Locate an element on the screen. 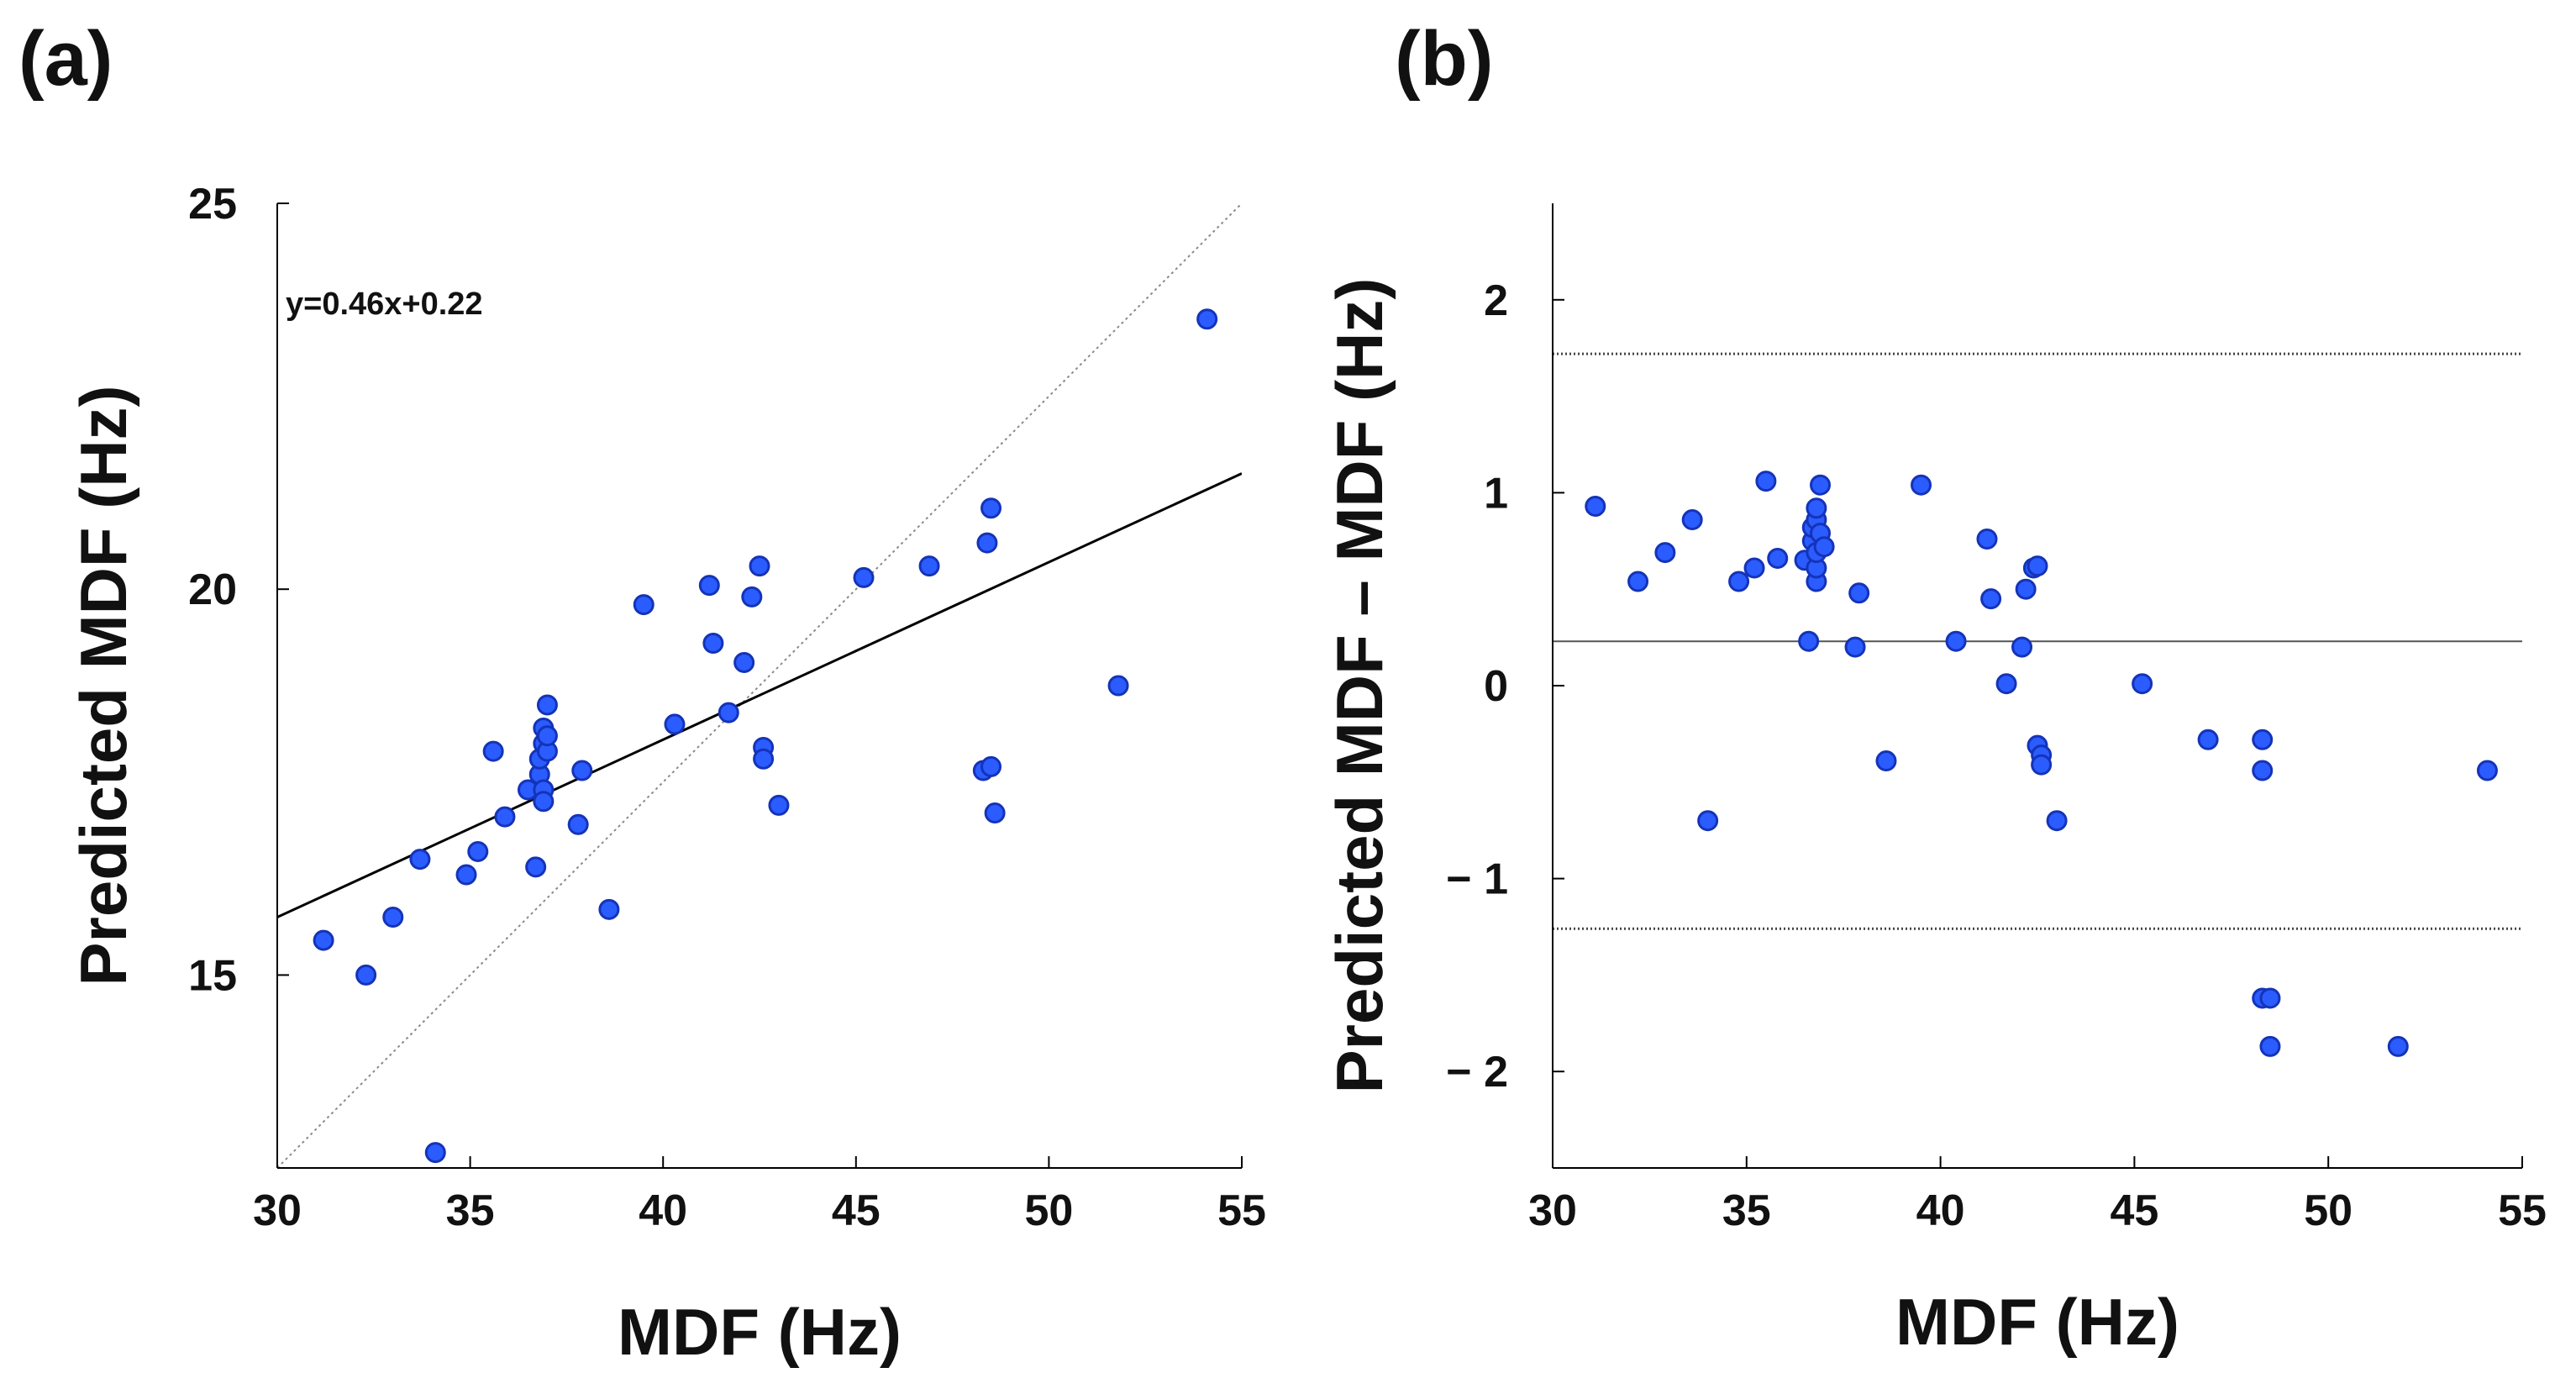 The width and height of the screenshot is (2576, 1394). y-tick-label: 0 is located at coordinates (1496, 686).